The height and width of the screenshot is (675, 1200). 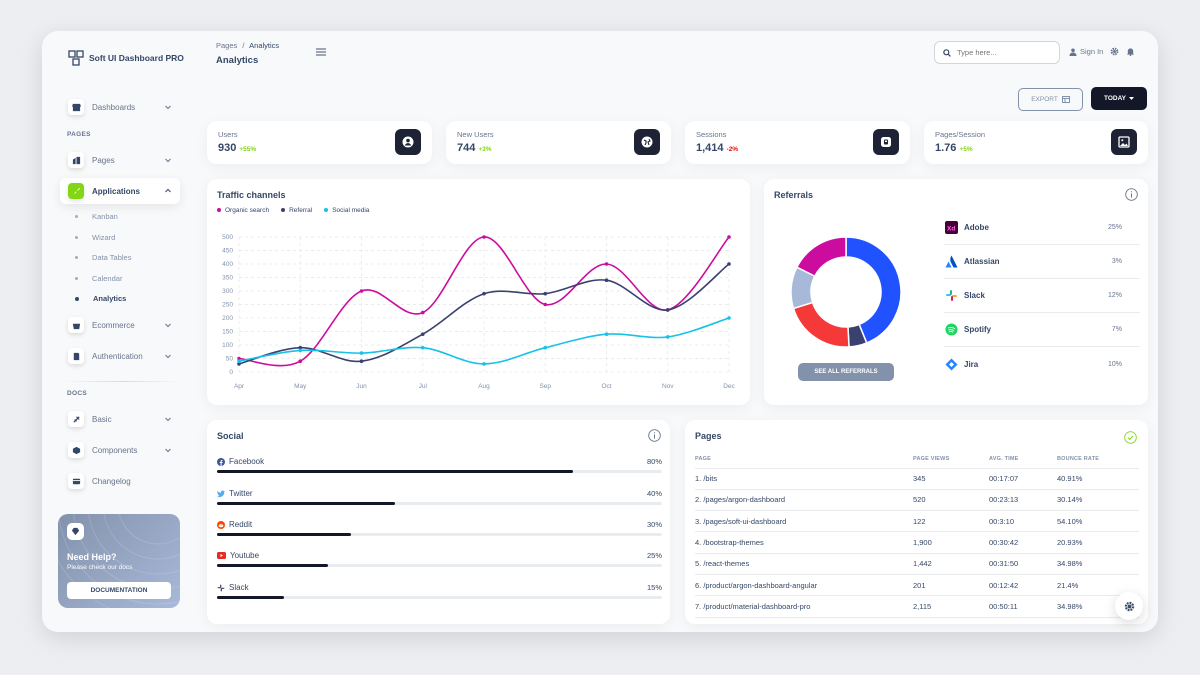 What do you see at coordinates (545, 347) in the screenshot?
I see `data-point-social-media` at bounding box center [545, 347].